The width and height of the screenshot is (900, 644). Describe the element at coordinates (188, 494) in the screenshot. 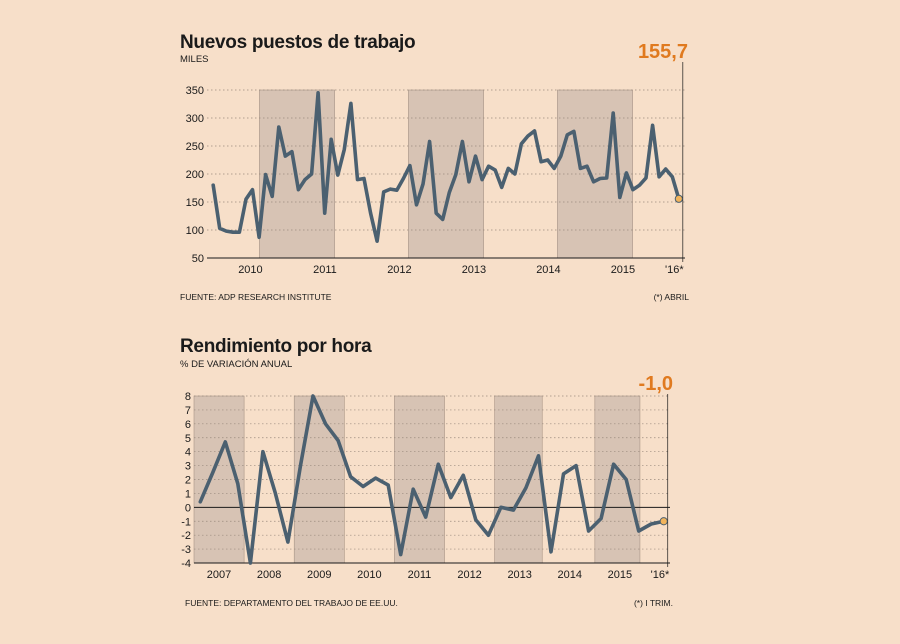

I see `y-tick-label: 1` at that location.